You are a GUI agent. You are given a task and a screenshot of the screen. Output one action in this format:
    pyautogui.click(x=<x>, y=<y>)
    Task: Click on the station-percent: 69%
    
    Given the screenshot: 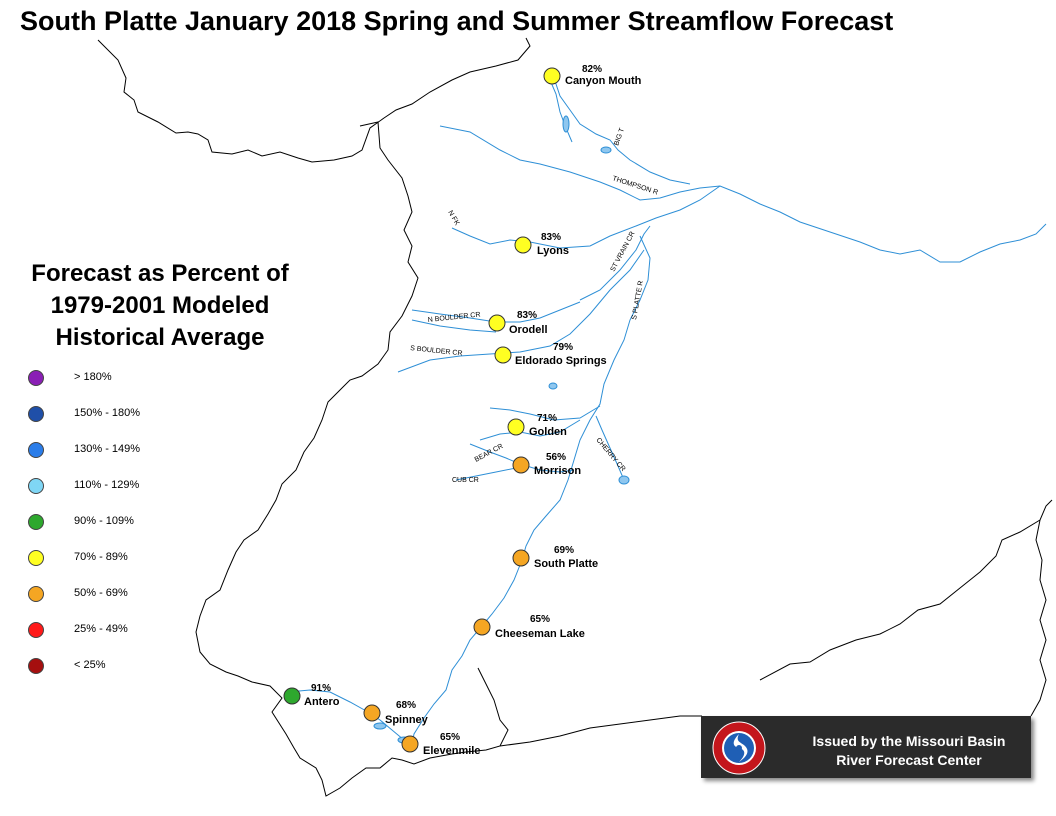 What is the action you would take?
    pyautogui.click(x=564, y=550)
    